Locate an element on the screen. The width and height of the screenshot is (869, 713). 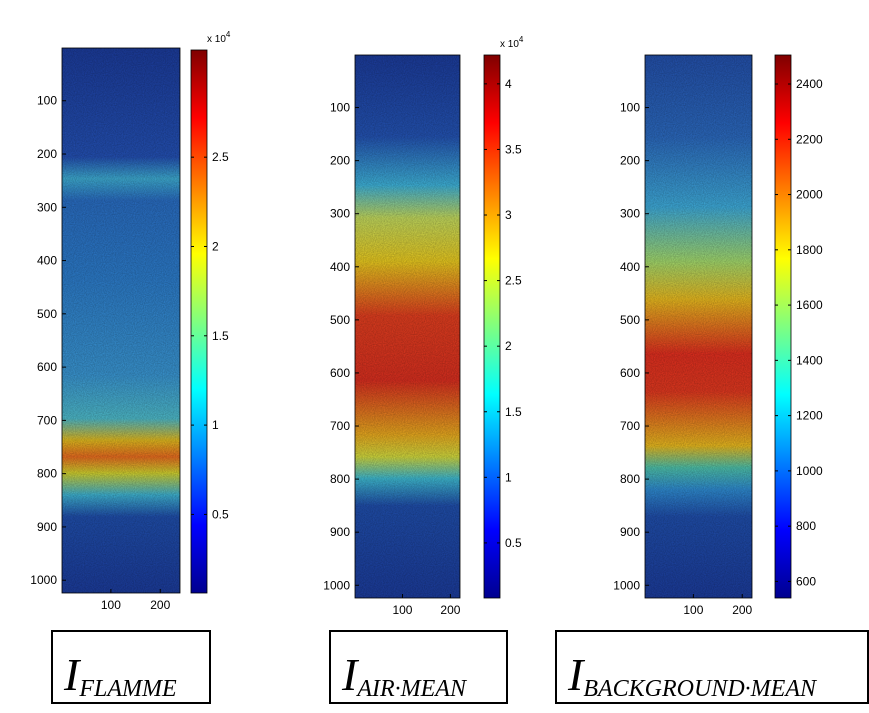
colorbar-tick-label: 2000 is located at coordinates (809, 195).